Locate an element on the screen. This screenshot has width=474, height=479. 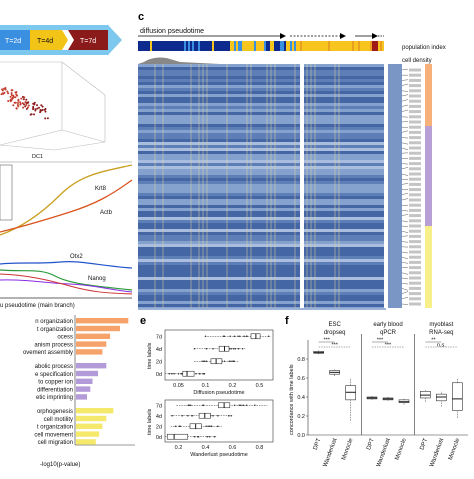
stage-4d-label: T=4d is located at coordinates (45, 41).